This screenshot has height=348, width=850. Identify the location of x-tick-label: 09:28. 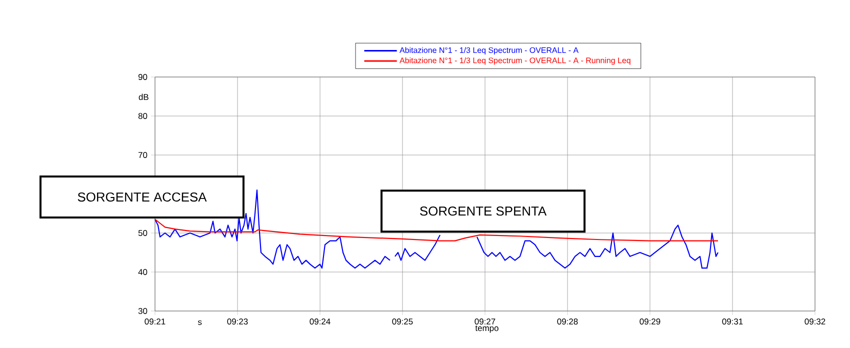
(567, 321).